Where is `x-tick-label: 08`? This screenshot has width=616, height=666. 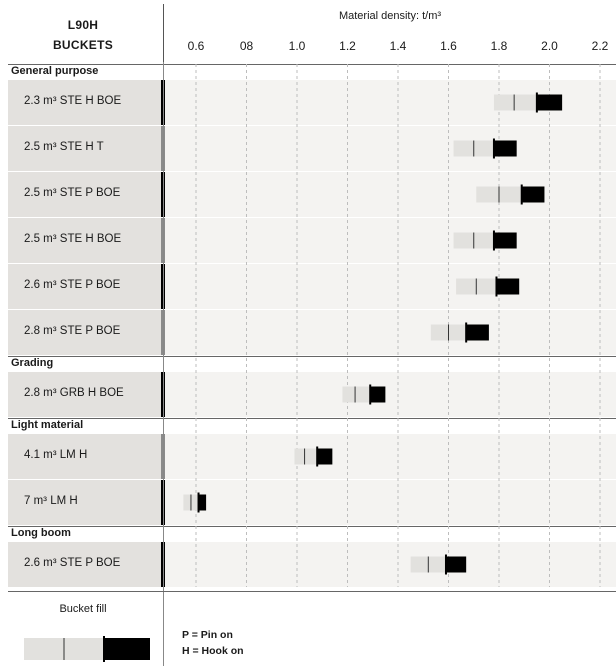
x-tick-label: 08 is located at coordinates (246, 46).